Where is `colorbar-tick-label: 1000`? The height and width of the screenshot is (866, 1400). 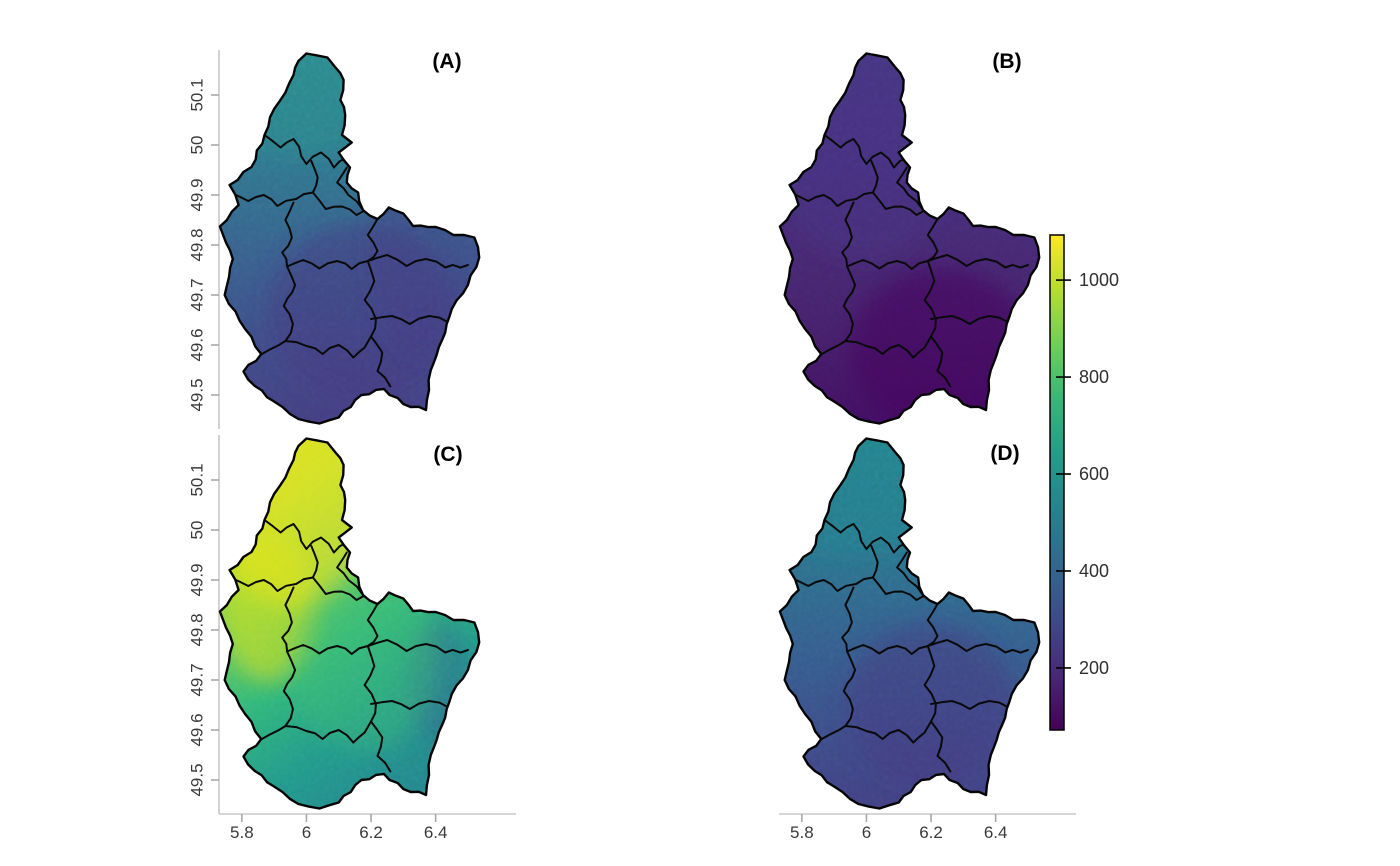 colorbar-tick-label: 1000 is located at coordinates (1099, 280).